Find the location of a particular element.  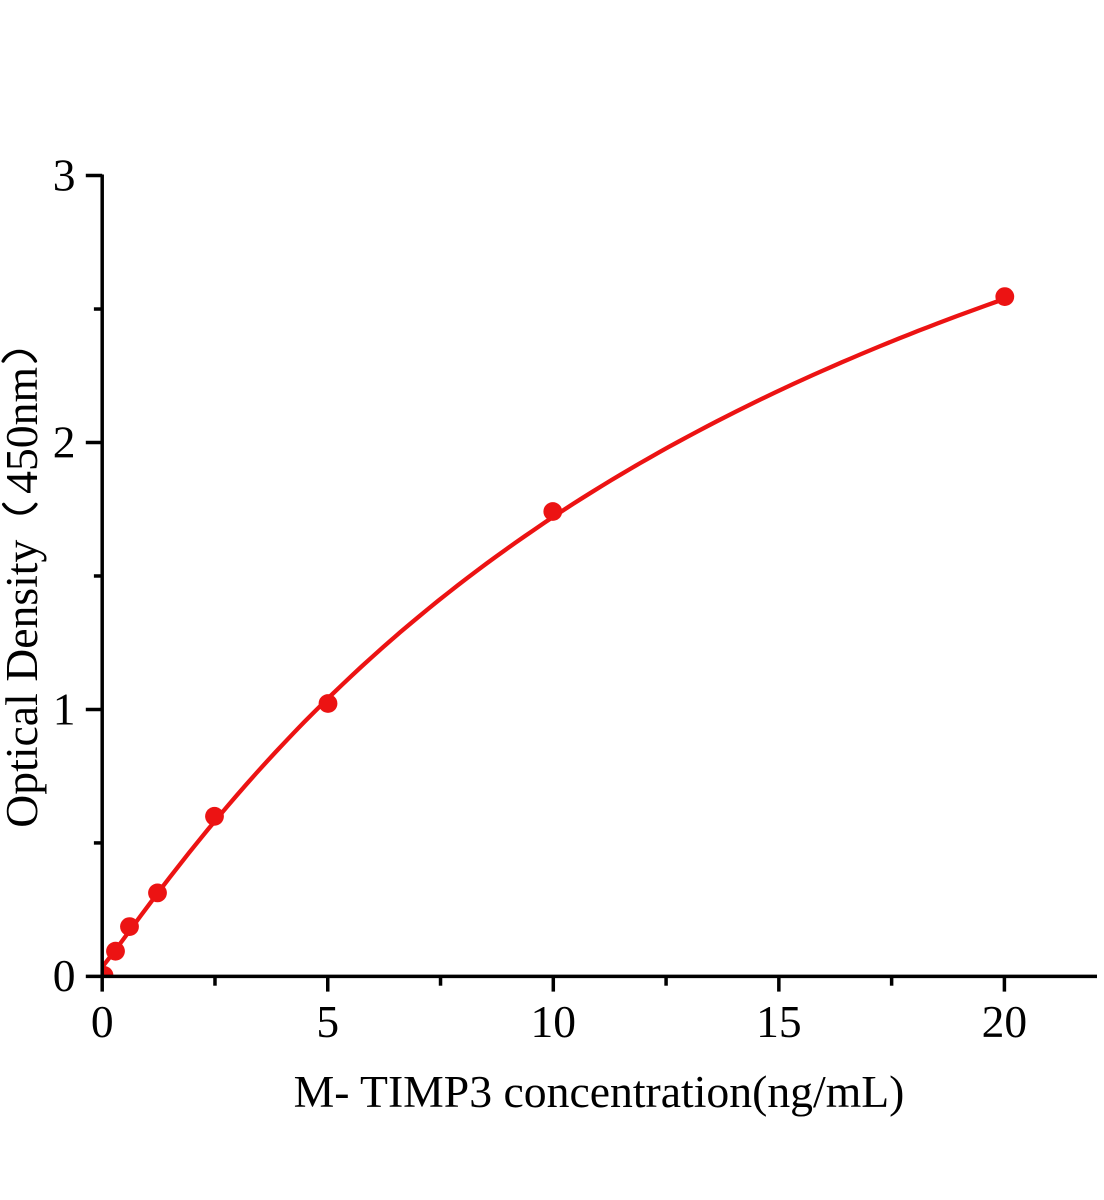

svg-text: 3 is located at coordinates (64, 174).